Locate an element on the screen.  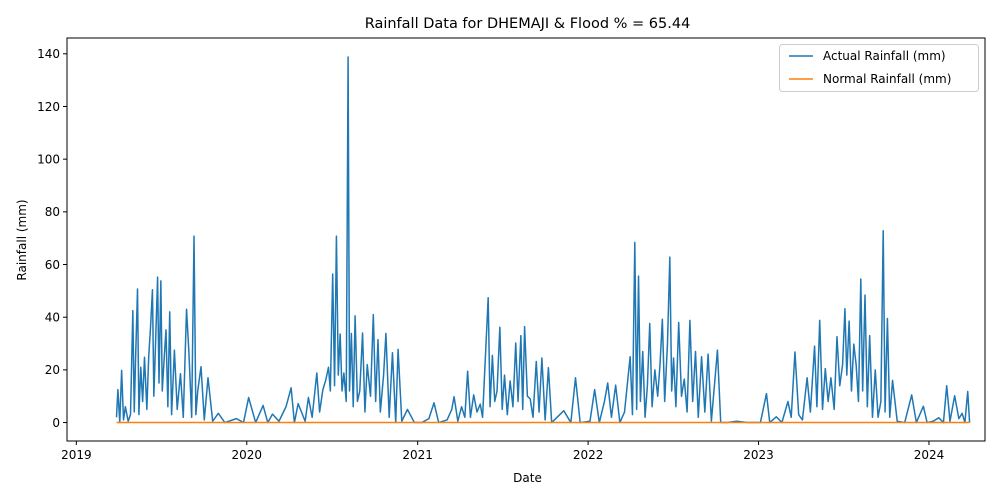
y-tick-label-3: 60 is located at coordinates (52, 265).